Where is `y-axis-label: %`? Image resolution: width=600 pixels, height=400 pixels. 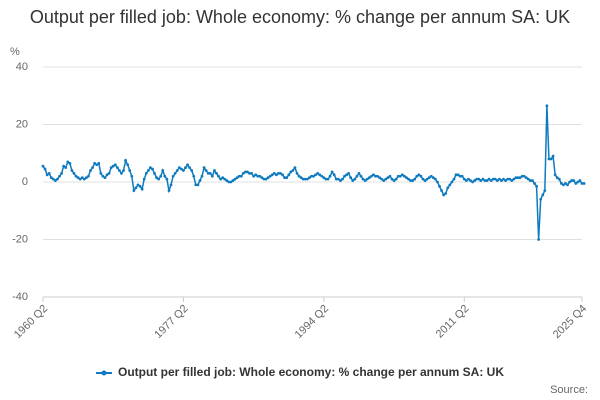 y-axis-label: % is located at coordinates (15, 52).